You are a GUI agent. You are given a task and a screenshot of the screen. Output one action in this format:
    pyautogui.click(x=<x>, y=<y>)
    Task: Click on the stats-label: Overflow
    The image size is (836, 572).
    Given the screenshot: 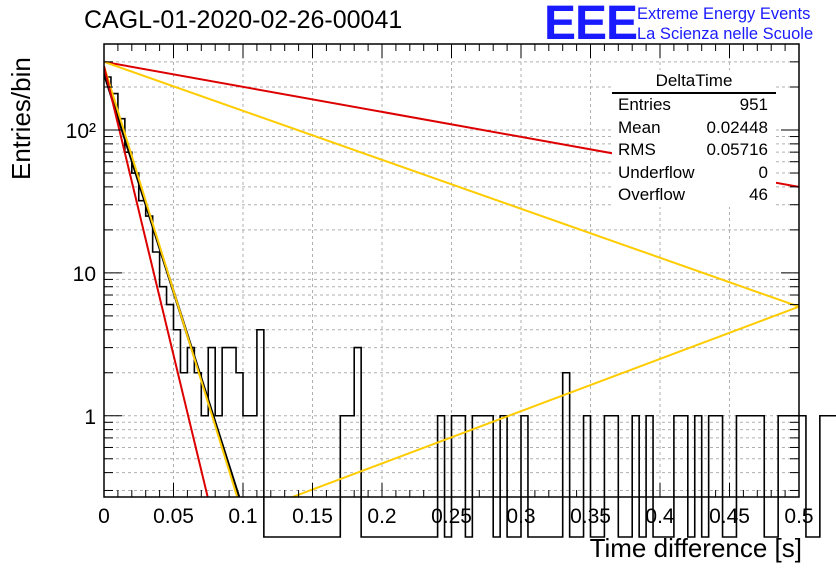 What is the action you would take?
    pyautogui.click(x=652, y=194)
    